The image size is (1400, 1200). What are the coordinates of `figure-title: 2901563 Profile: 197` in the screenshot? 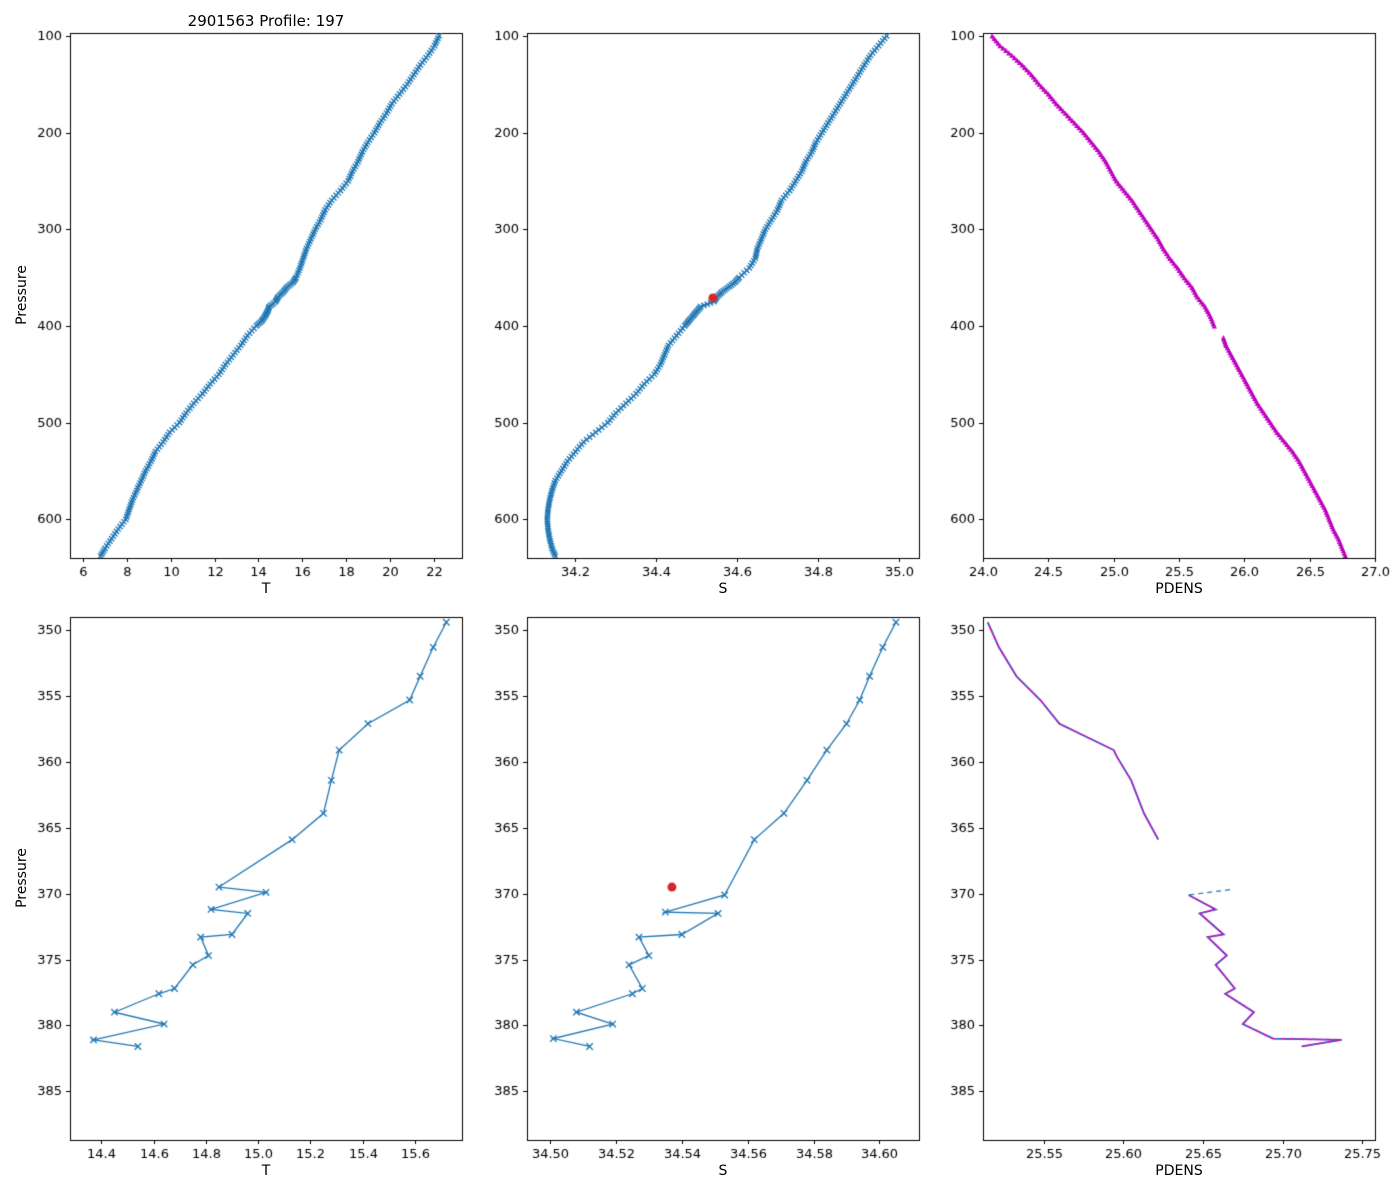 It's located at (266, 21).